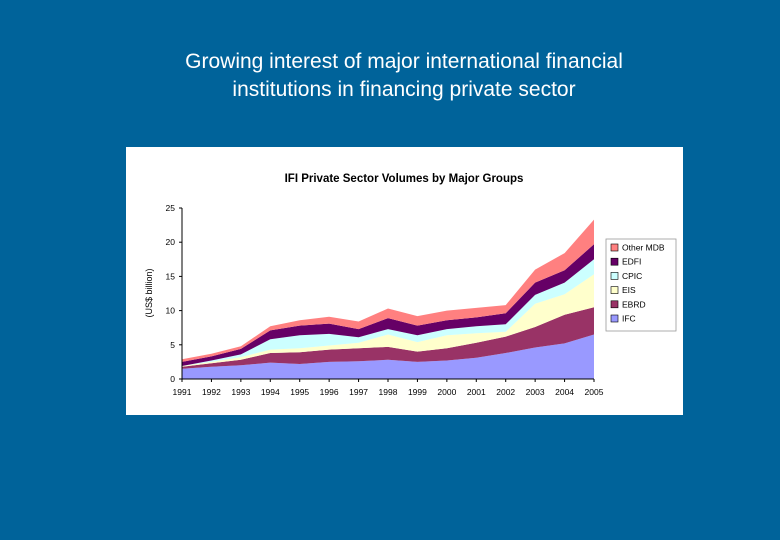  Describe the element at coordinates (535, 392) in the screenshot. I see `x-tick-label: 2003` at that location.